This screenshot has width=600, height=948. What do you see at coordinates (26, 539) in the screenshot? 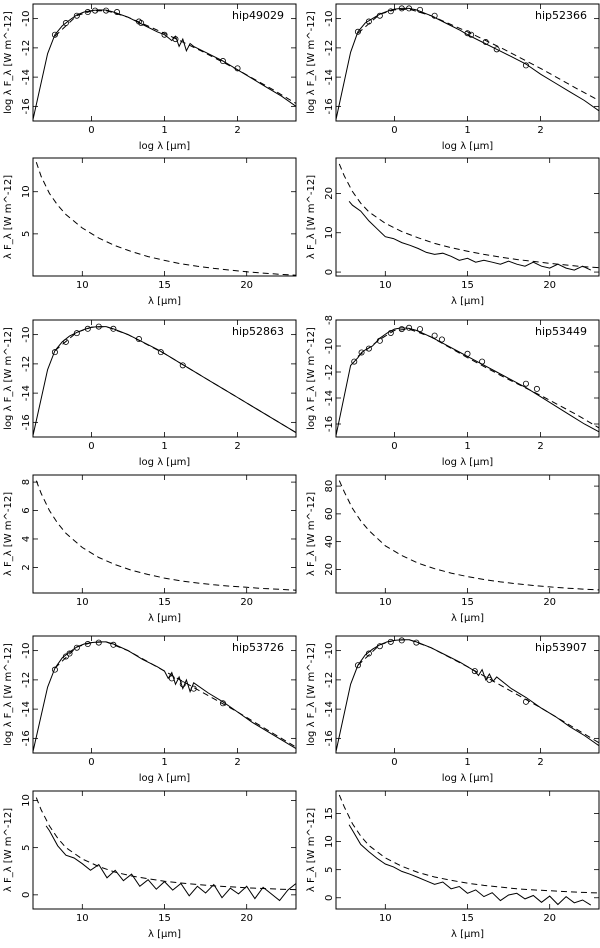
I see `y-tick-label: 4` at bounding box center [26, 539].